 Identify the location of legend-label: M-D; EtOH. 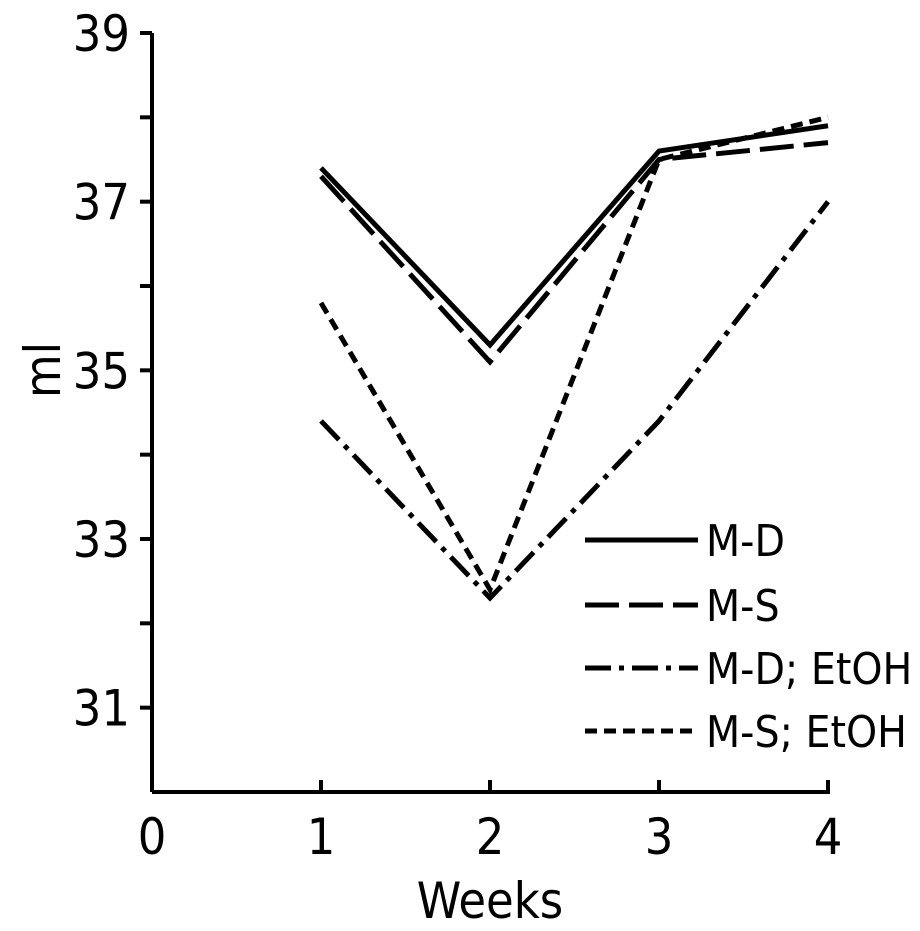
(809, 669).